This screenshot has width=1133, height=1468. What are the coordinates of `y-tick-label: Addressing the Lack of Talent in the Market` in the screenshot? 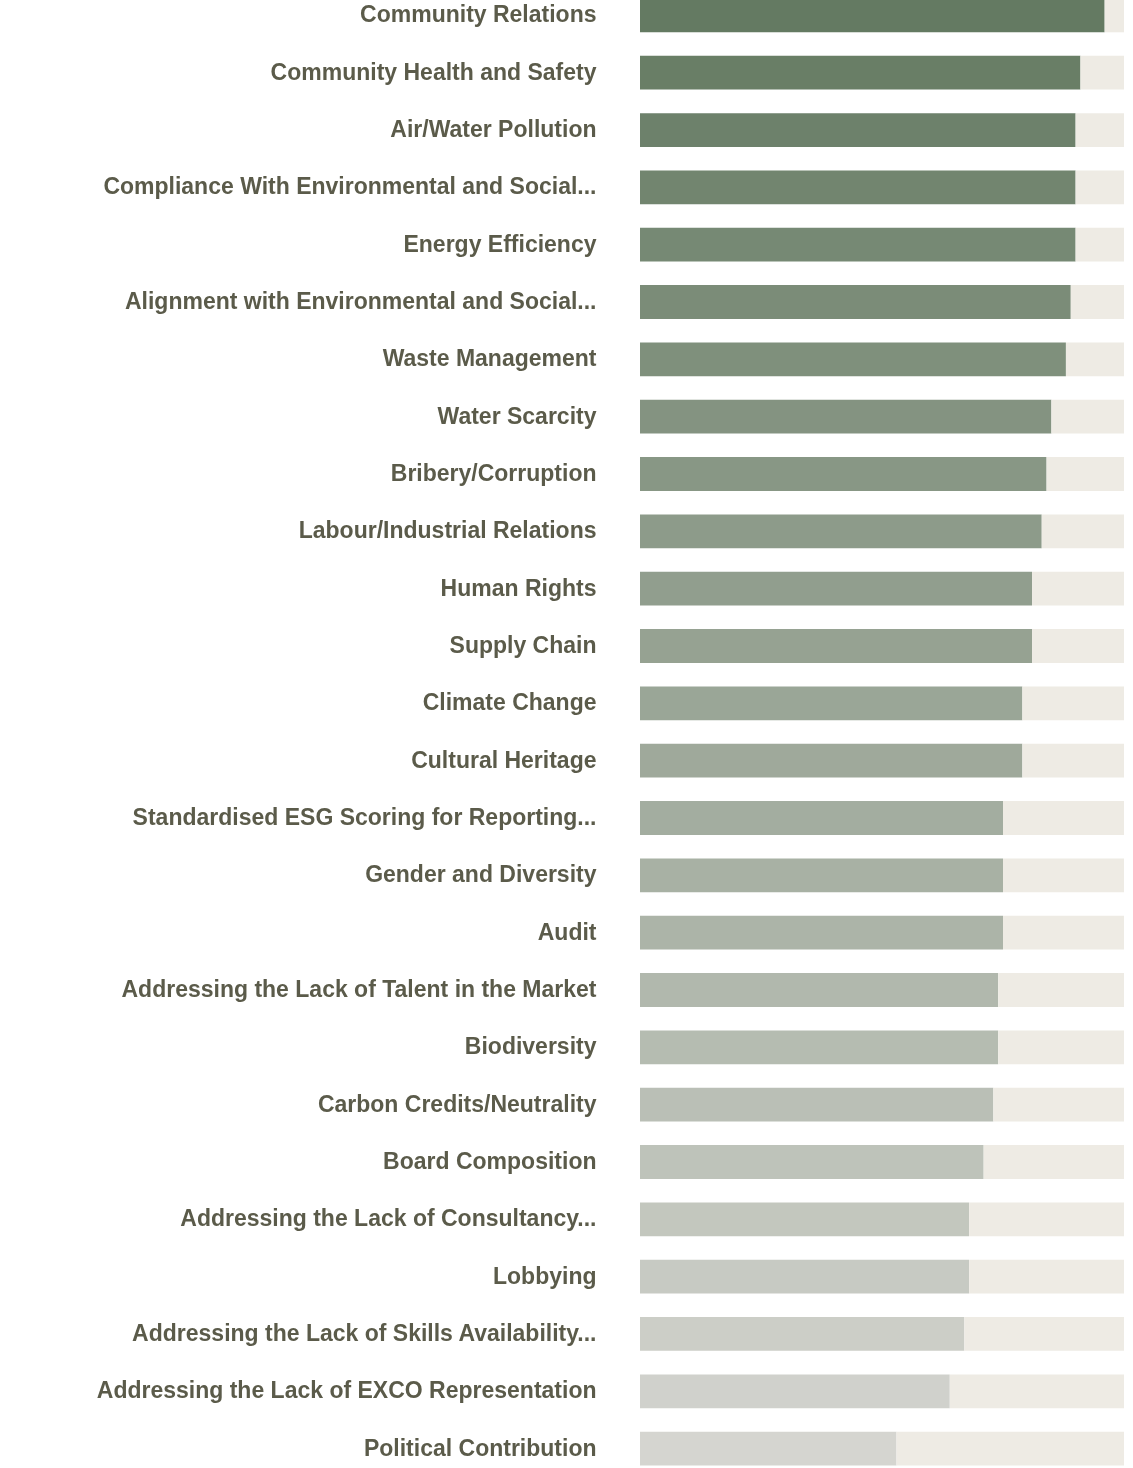 It's located at (359, 988).